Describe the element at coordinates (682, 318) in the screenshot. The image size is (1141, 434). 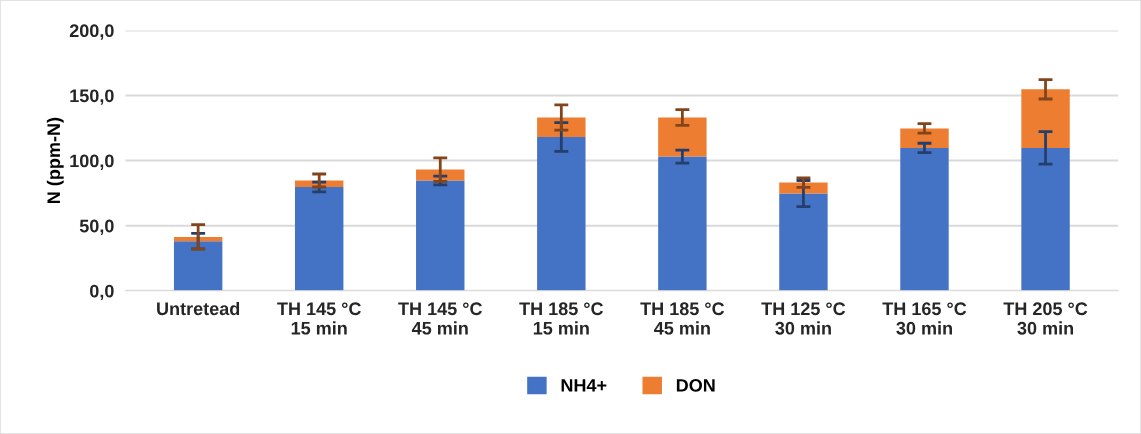
I see `x-tick-label: TH 185 °C 45 min` at that location.